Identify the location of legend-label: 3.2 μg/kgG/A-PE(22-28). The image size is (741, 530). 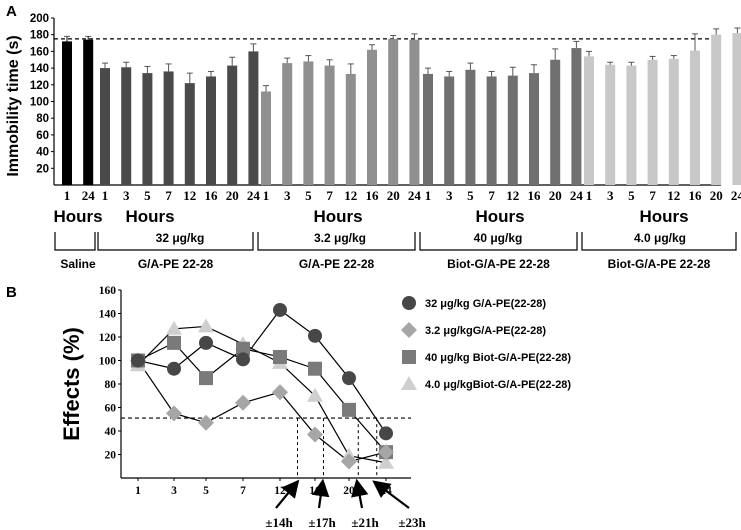
(485, 331).